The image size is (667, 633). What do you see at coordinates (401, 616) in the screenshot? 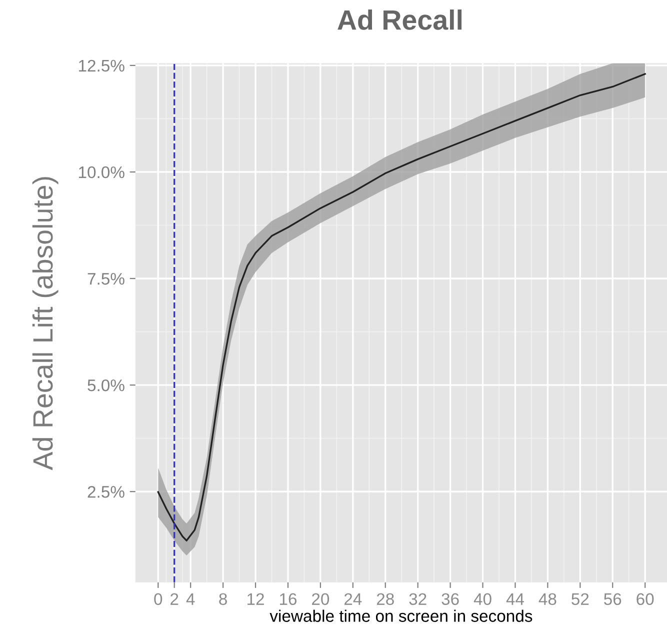
I see `x-axis-title: viewable time on screen in seconds` at bounding box center [401, 616].